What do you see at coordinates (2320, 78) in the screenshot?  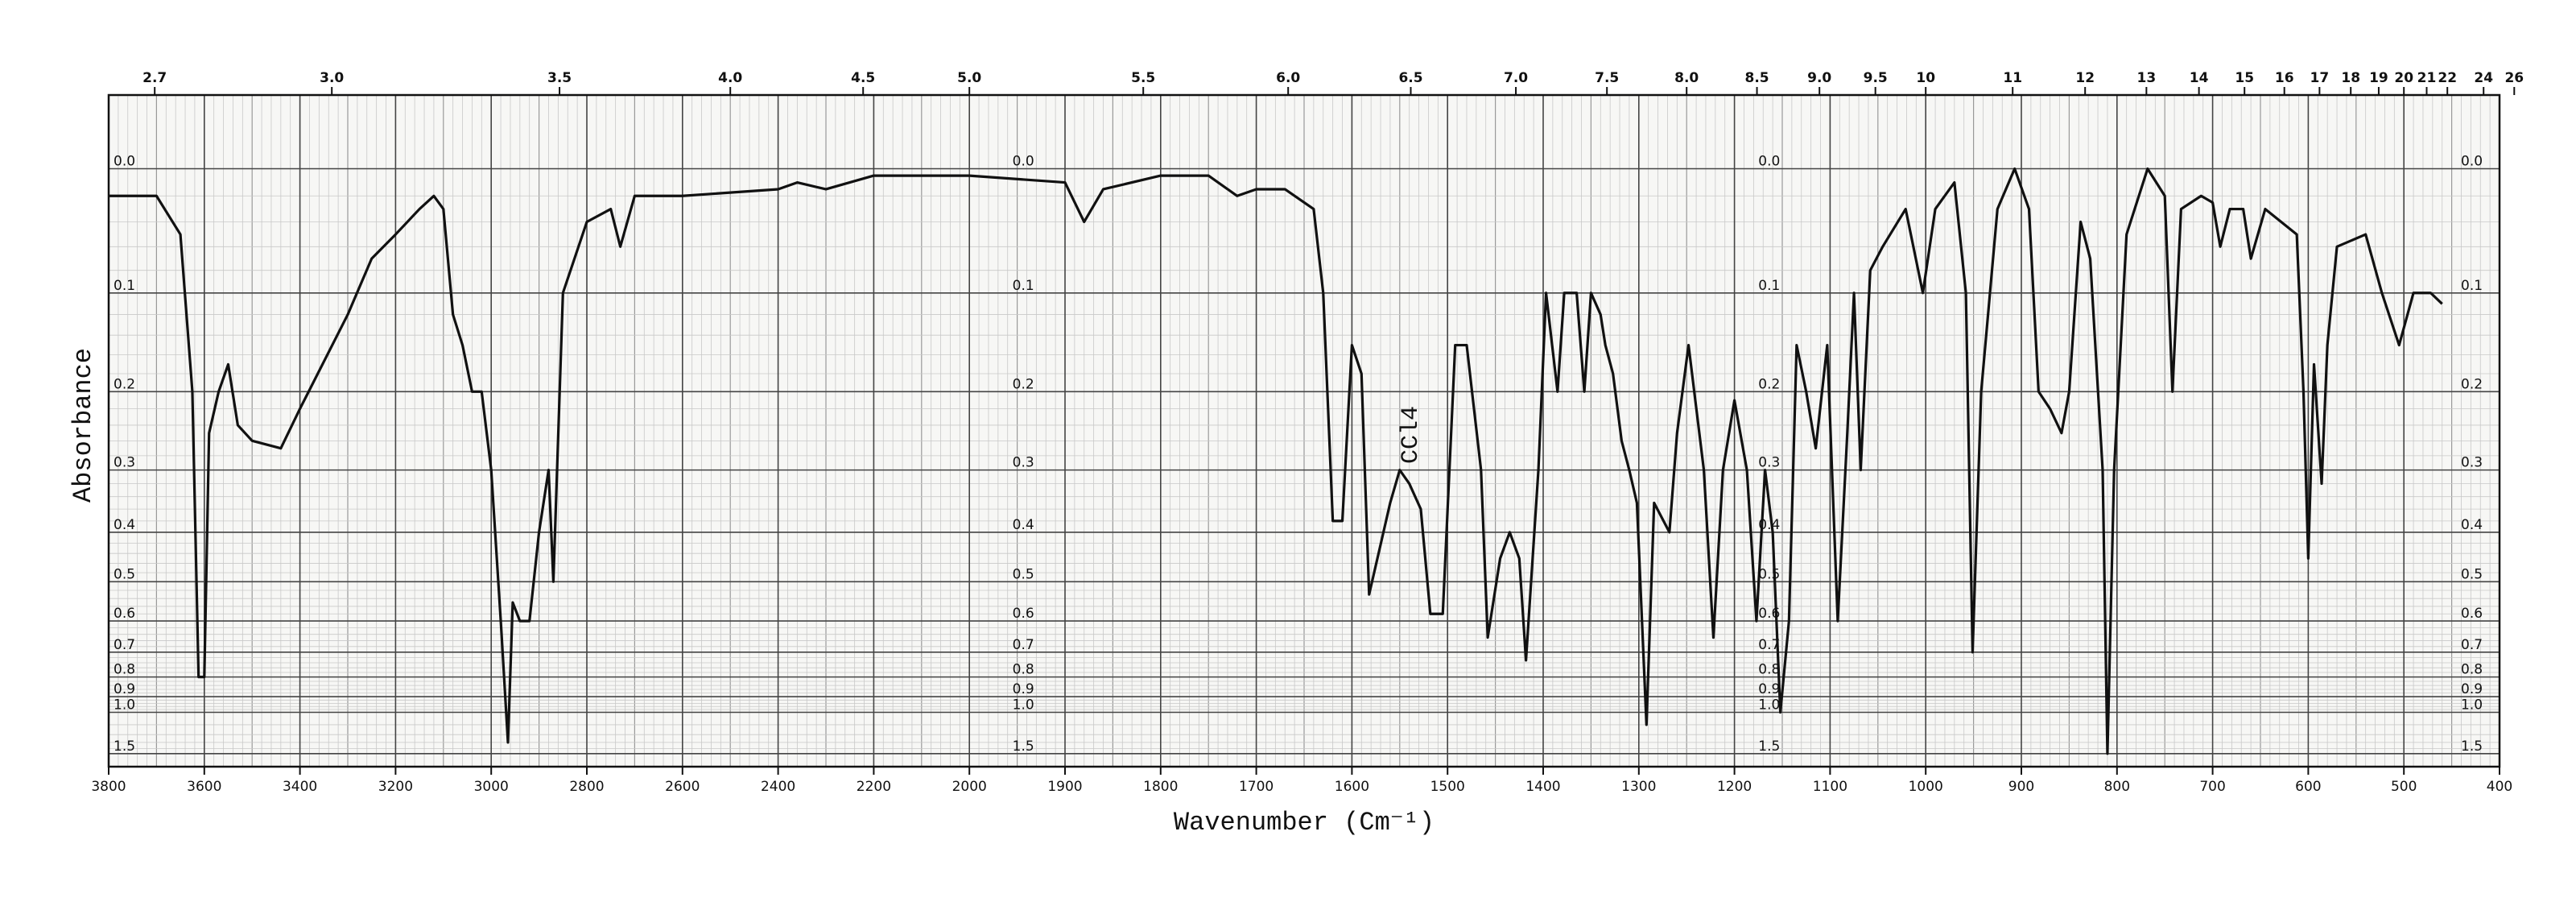 I see `x2-tick-label: 17` at bounding box center [2320, 78].